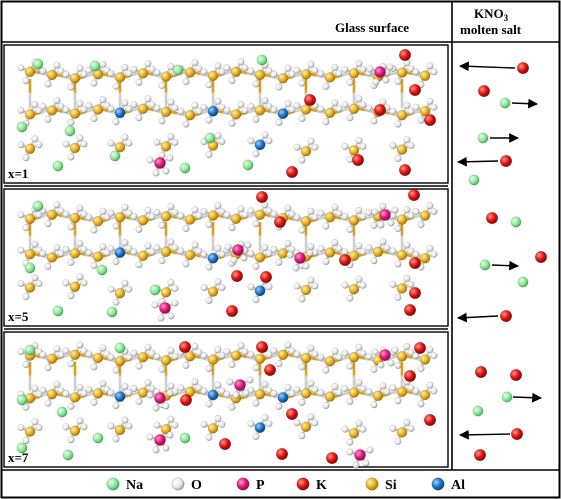 This screenshot has width=561, height=499. I want to click on atom-al, so click(120, 113).